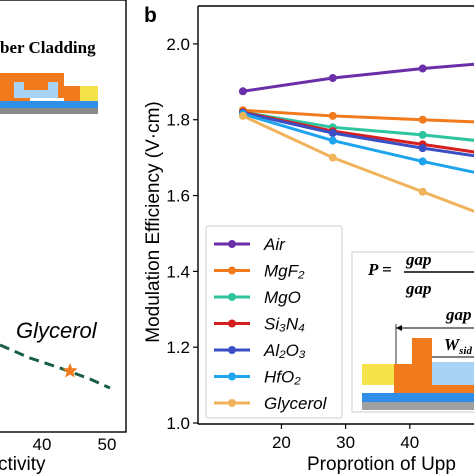  Describe the element at coordinates (232, 270) in the screenshot. I see `legend-marker-MgF2` at that location.